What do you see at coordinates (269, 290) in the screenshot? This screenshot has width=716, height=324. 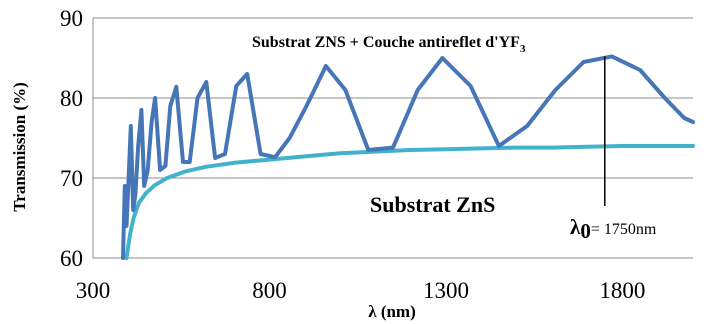 I see `x-tick-label: 800` at bounding box center [269, 290].